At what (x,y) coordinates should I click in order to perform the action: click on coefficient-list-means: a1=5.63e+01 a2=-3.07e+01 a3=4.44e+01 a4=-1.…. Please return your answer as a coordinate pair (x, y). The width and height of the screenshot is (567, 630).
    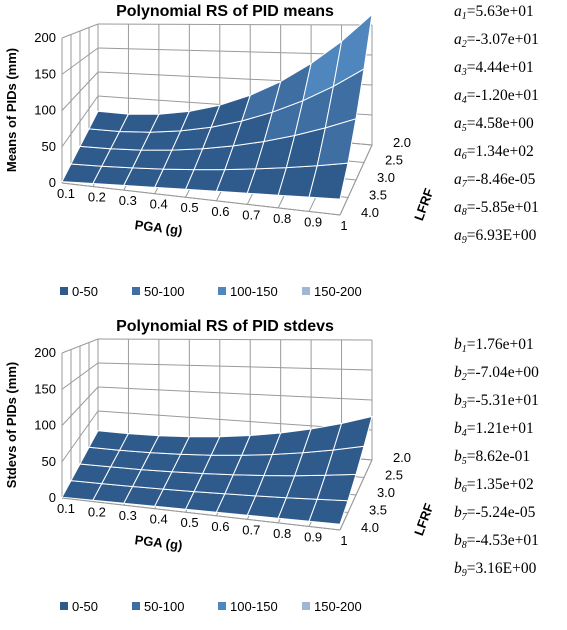
    Looking at the image, I should click on (510, 126).